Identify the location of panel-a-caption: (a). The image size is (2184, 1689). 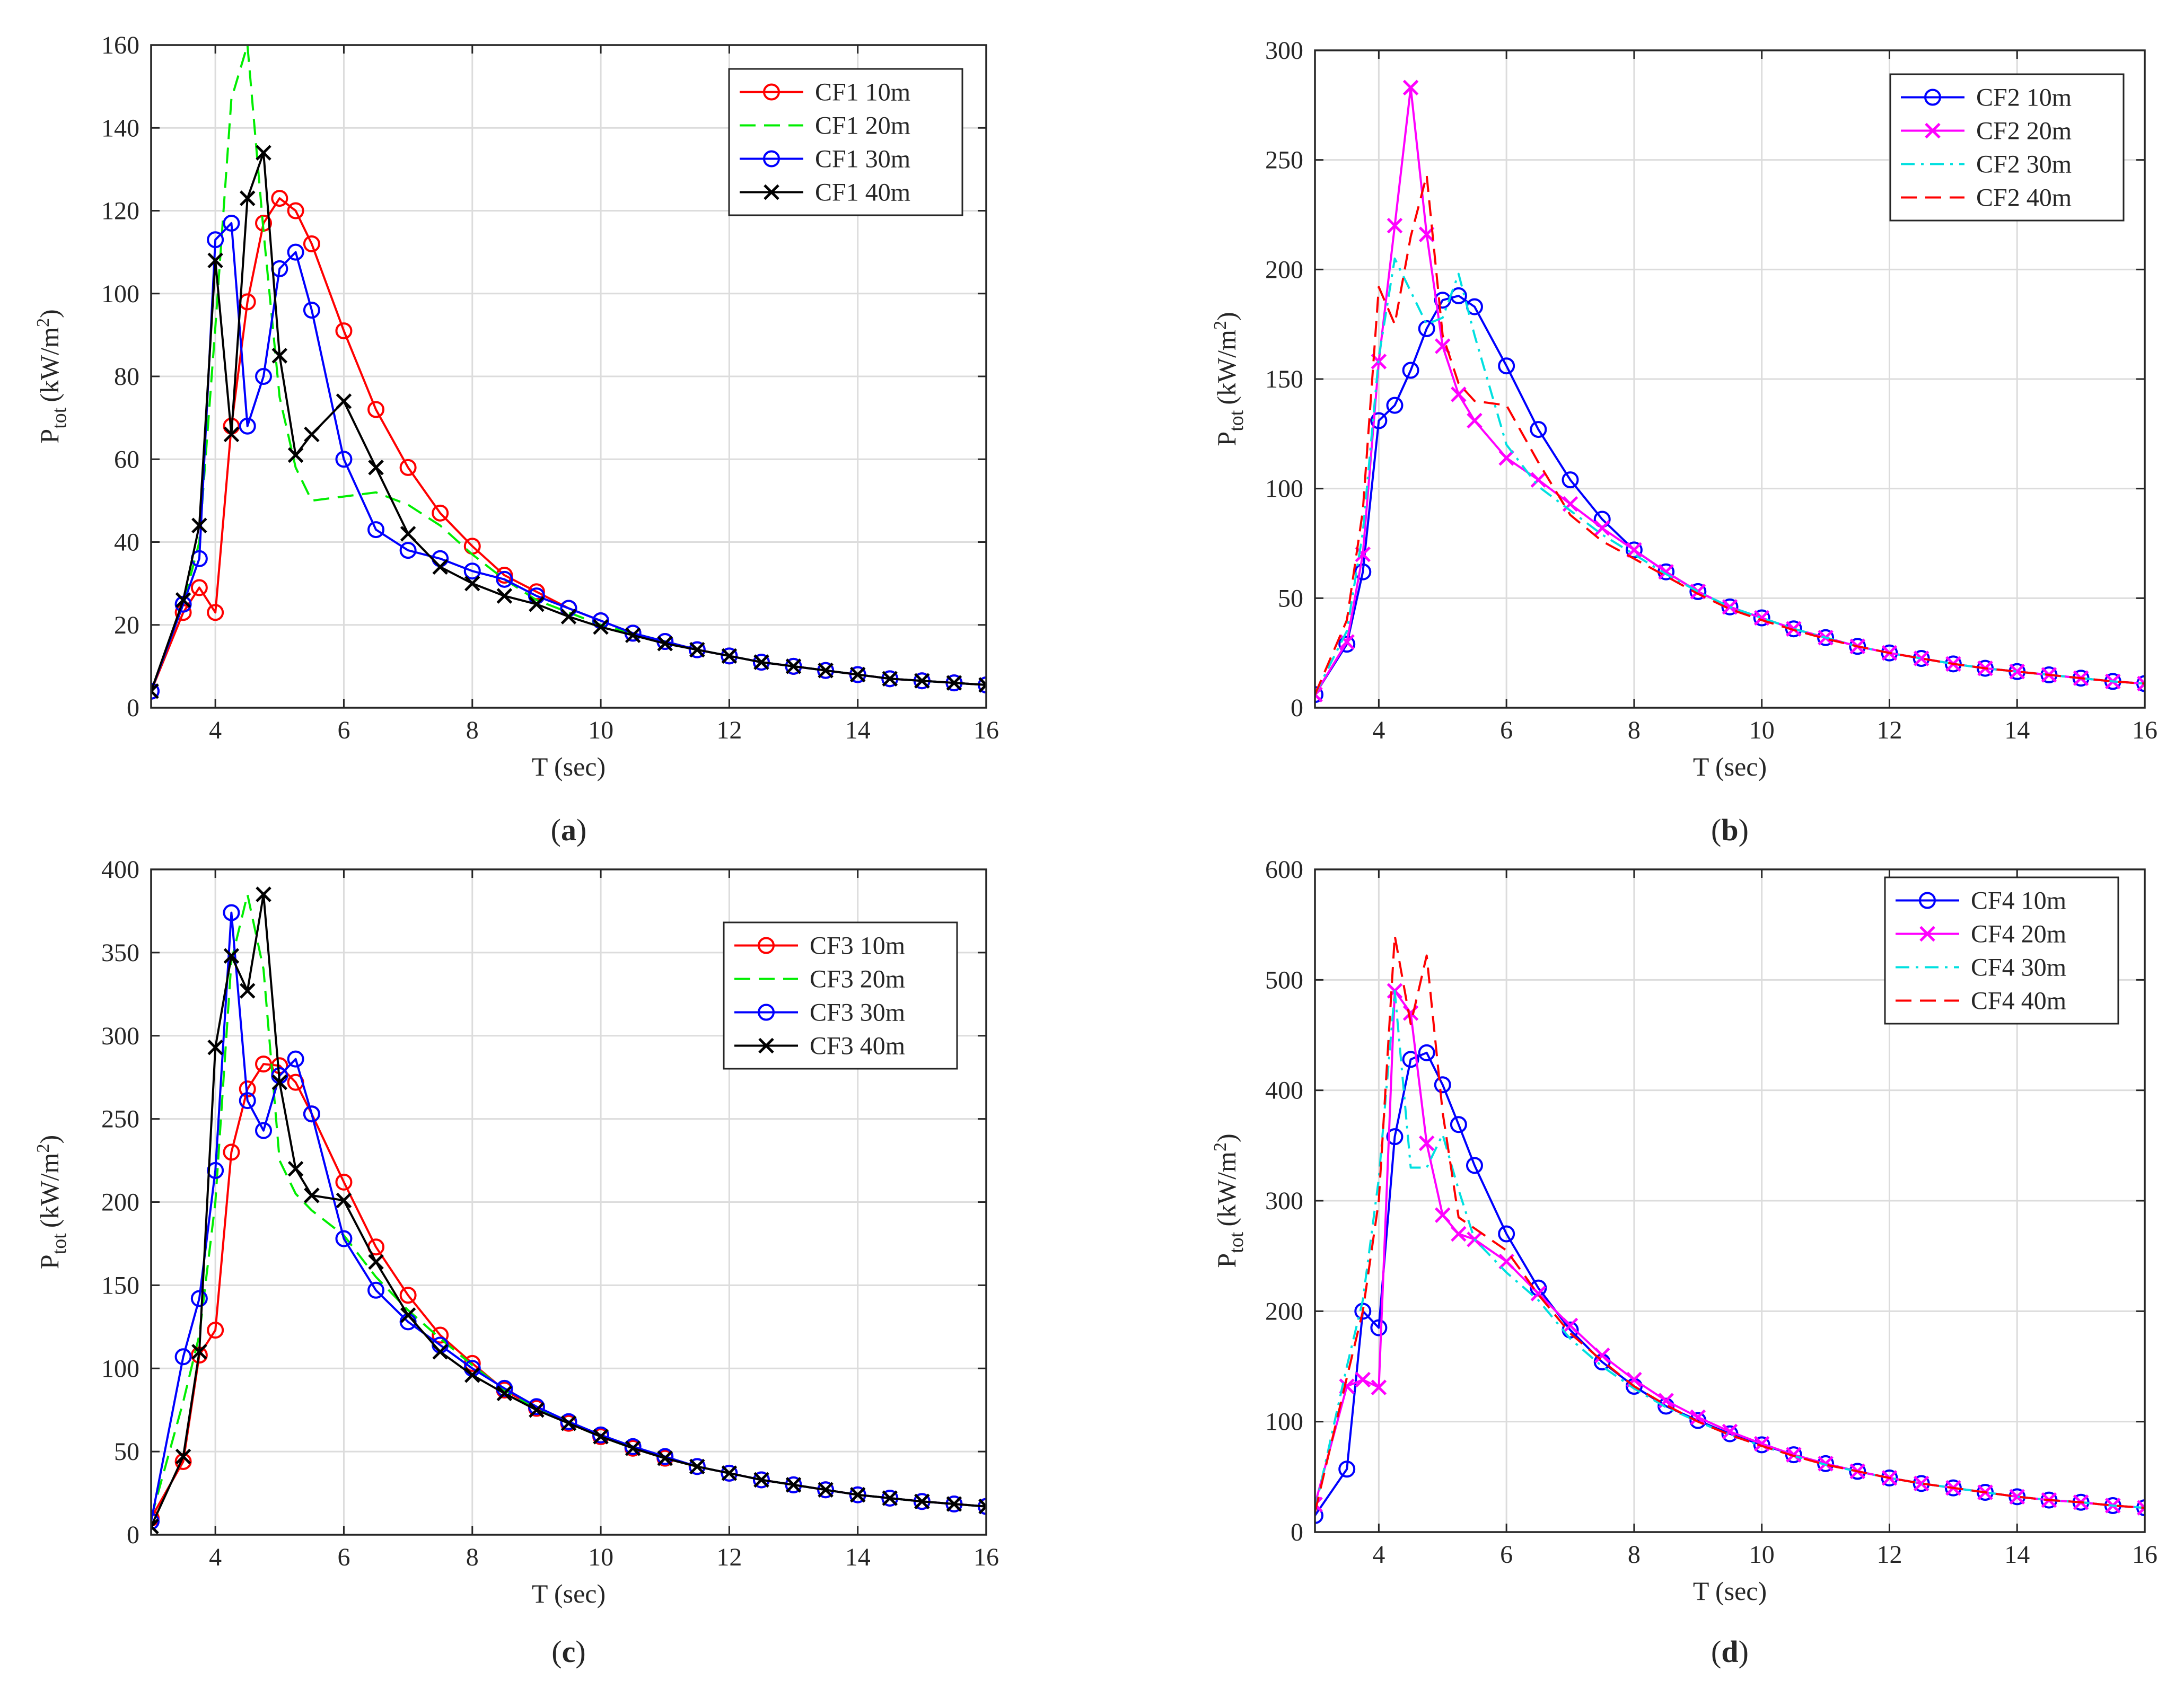
(569, 830).